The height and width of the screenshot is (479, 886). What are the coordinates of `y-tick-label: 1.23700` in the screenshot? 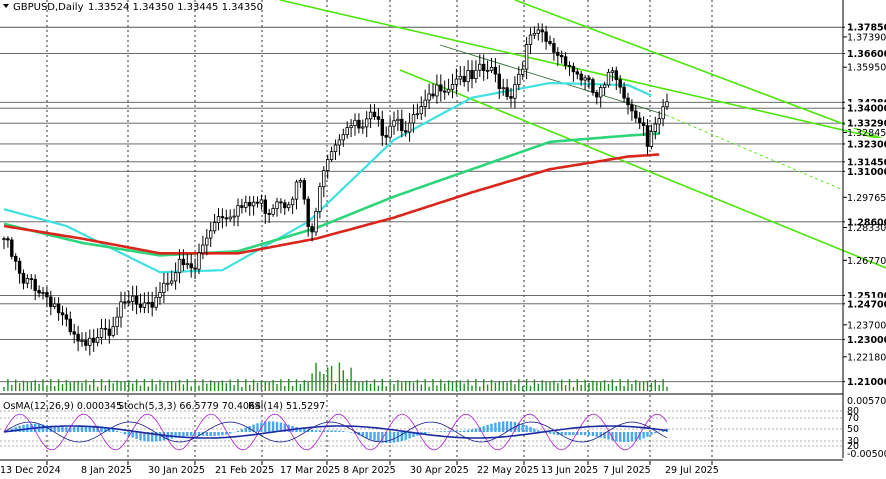 It's located at (866, 325).